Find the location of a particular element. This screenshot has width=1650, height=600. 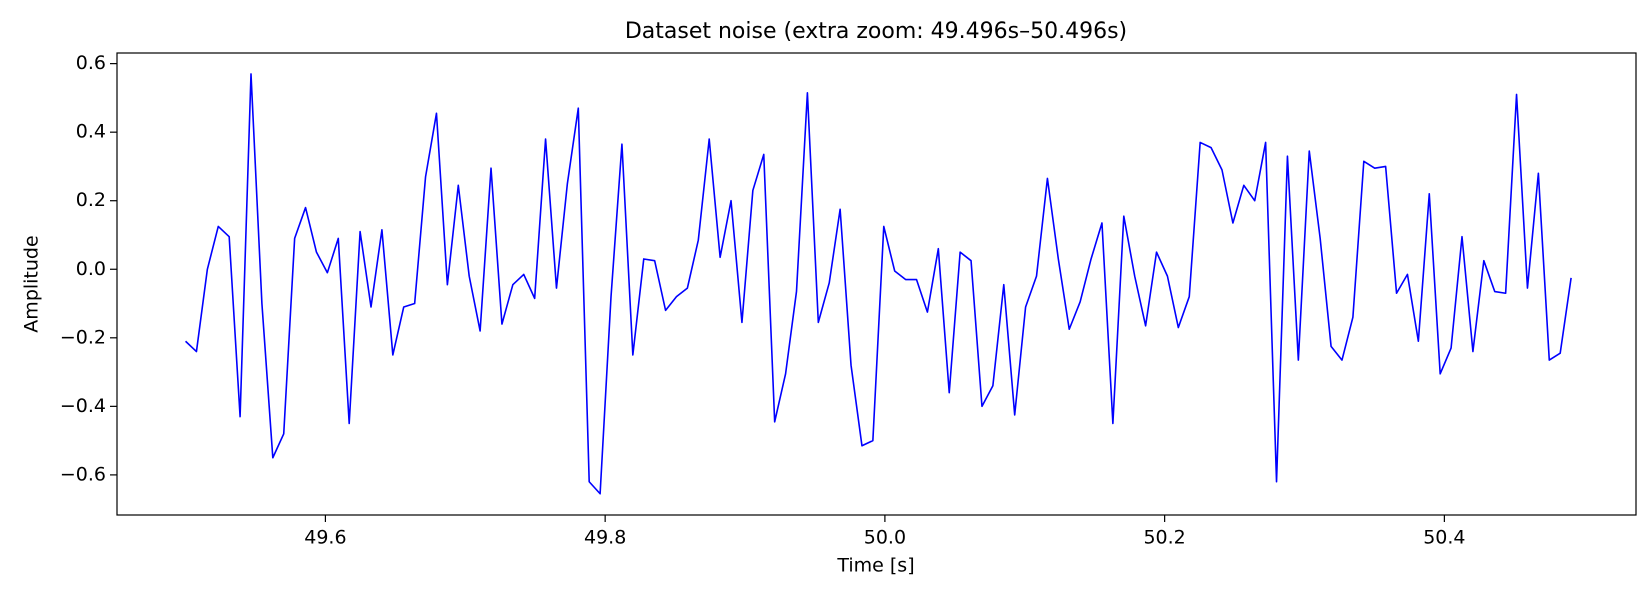

x-tick-label: 50.0 is located at coordinates (885, 538).